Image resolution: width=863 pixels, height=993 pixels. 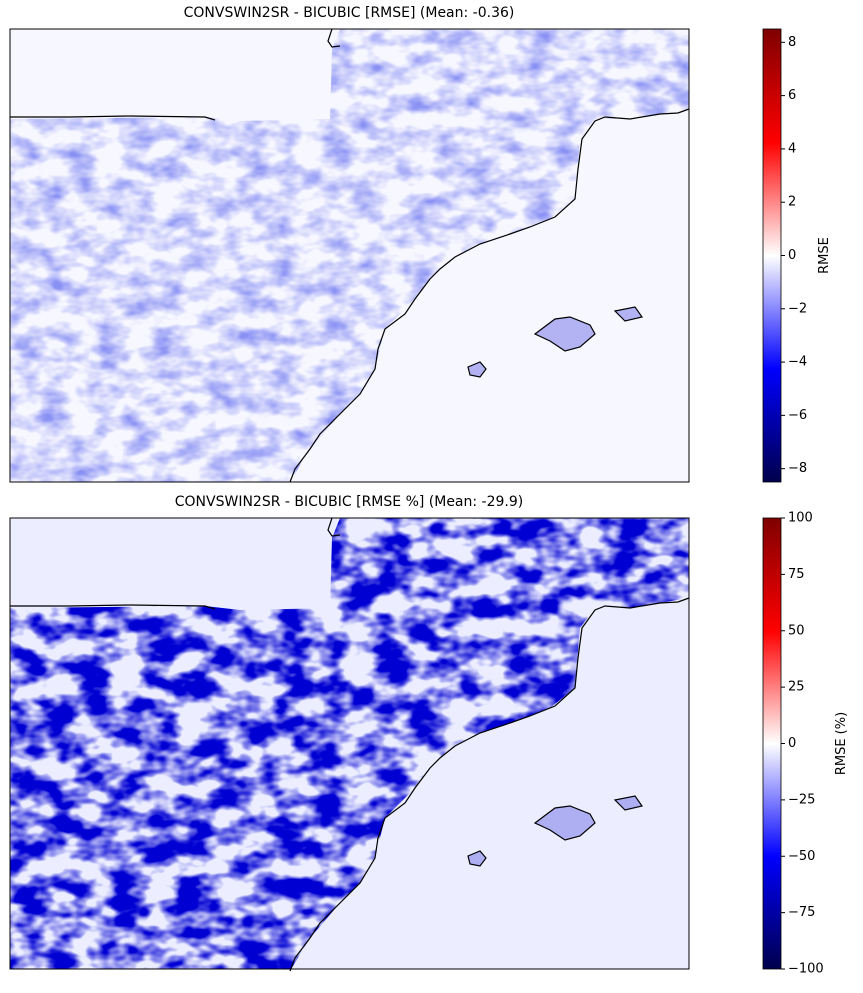 What do you see at coordinates (797, 415) in the screenshot?
I see `colorbar-tick-label: −6` at bounding box center [797, 415].